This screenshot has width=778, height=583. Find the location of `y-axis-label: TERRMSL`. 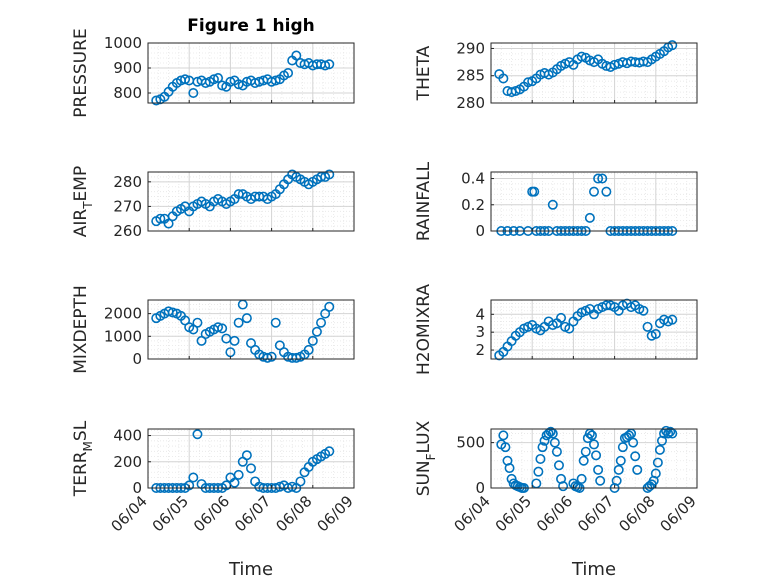

y-axis-label: TERRMSL is located at coordinates (83, 458).